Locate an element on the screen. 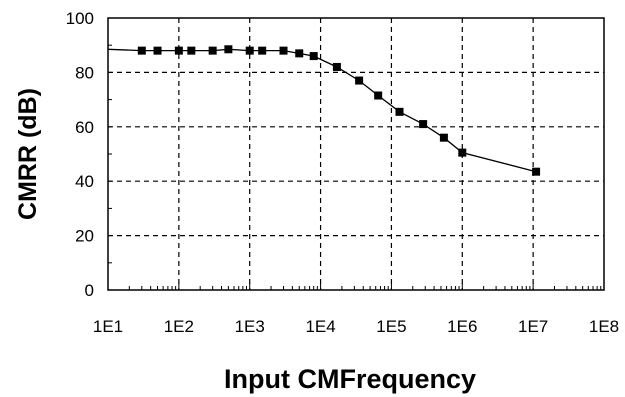 Image resolution: width=625 pixels, height=397 pixels. y-tick-label: 80 is located at coordinates (84, 72).